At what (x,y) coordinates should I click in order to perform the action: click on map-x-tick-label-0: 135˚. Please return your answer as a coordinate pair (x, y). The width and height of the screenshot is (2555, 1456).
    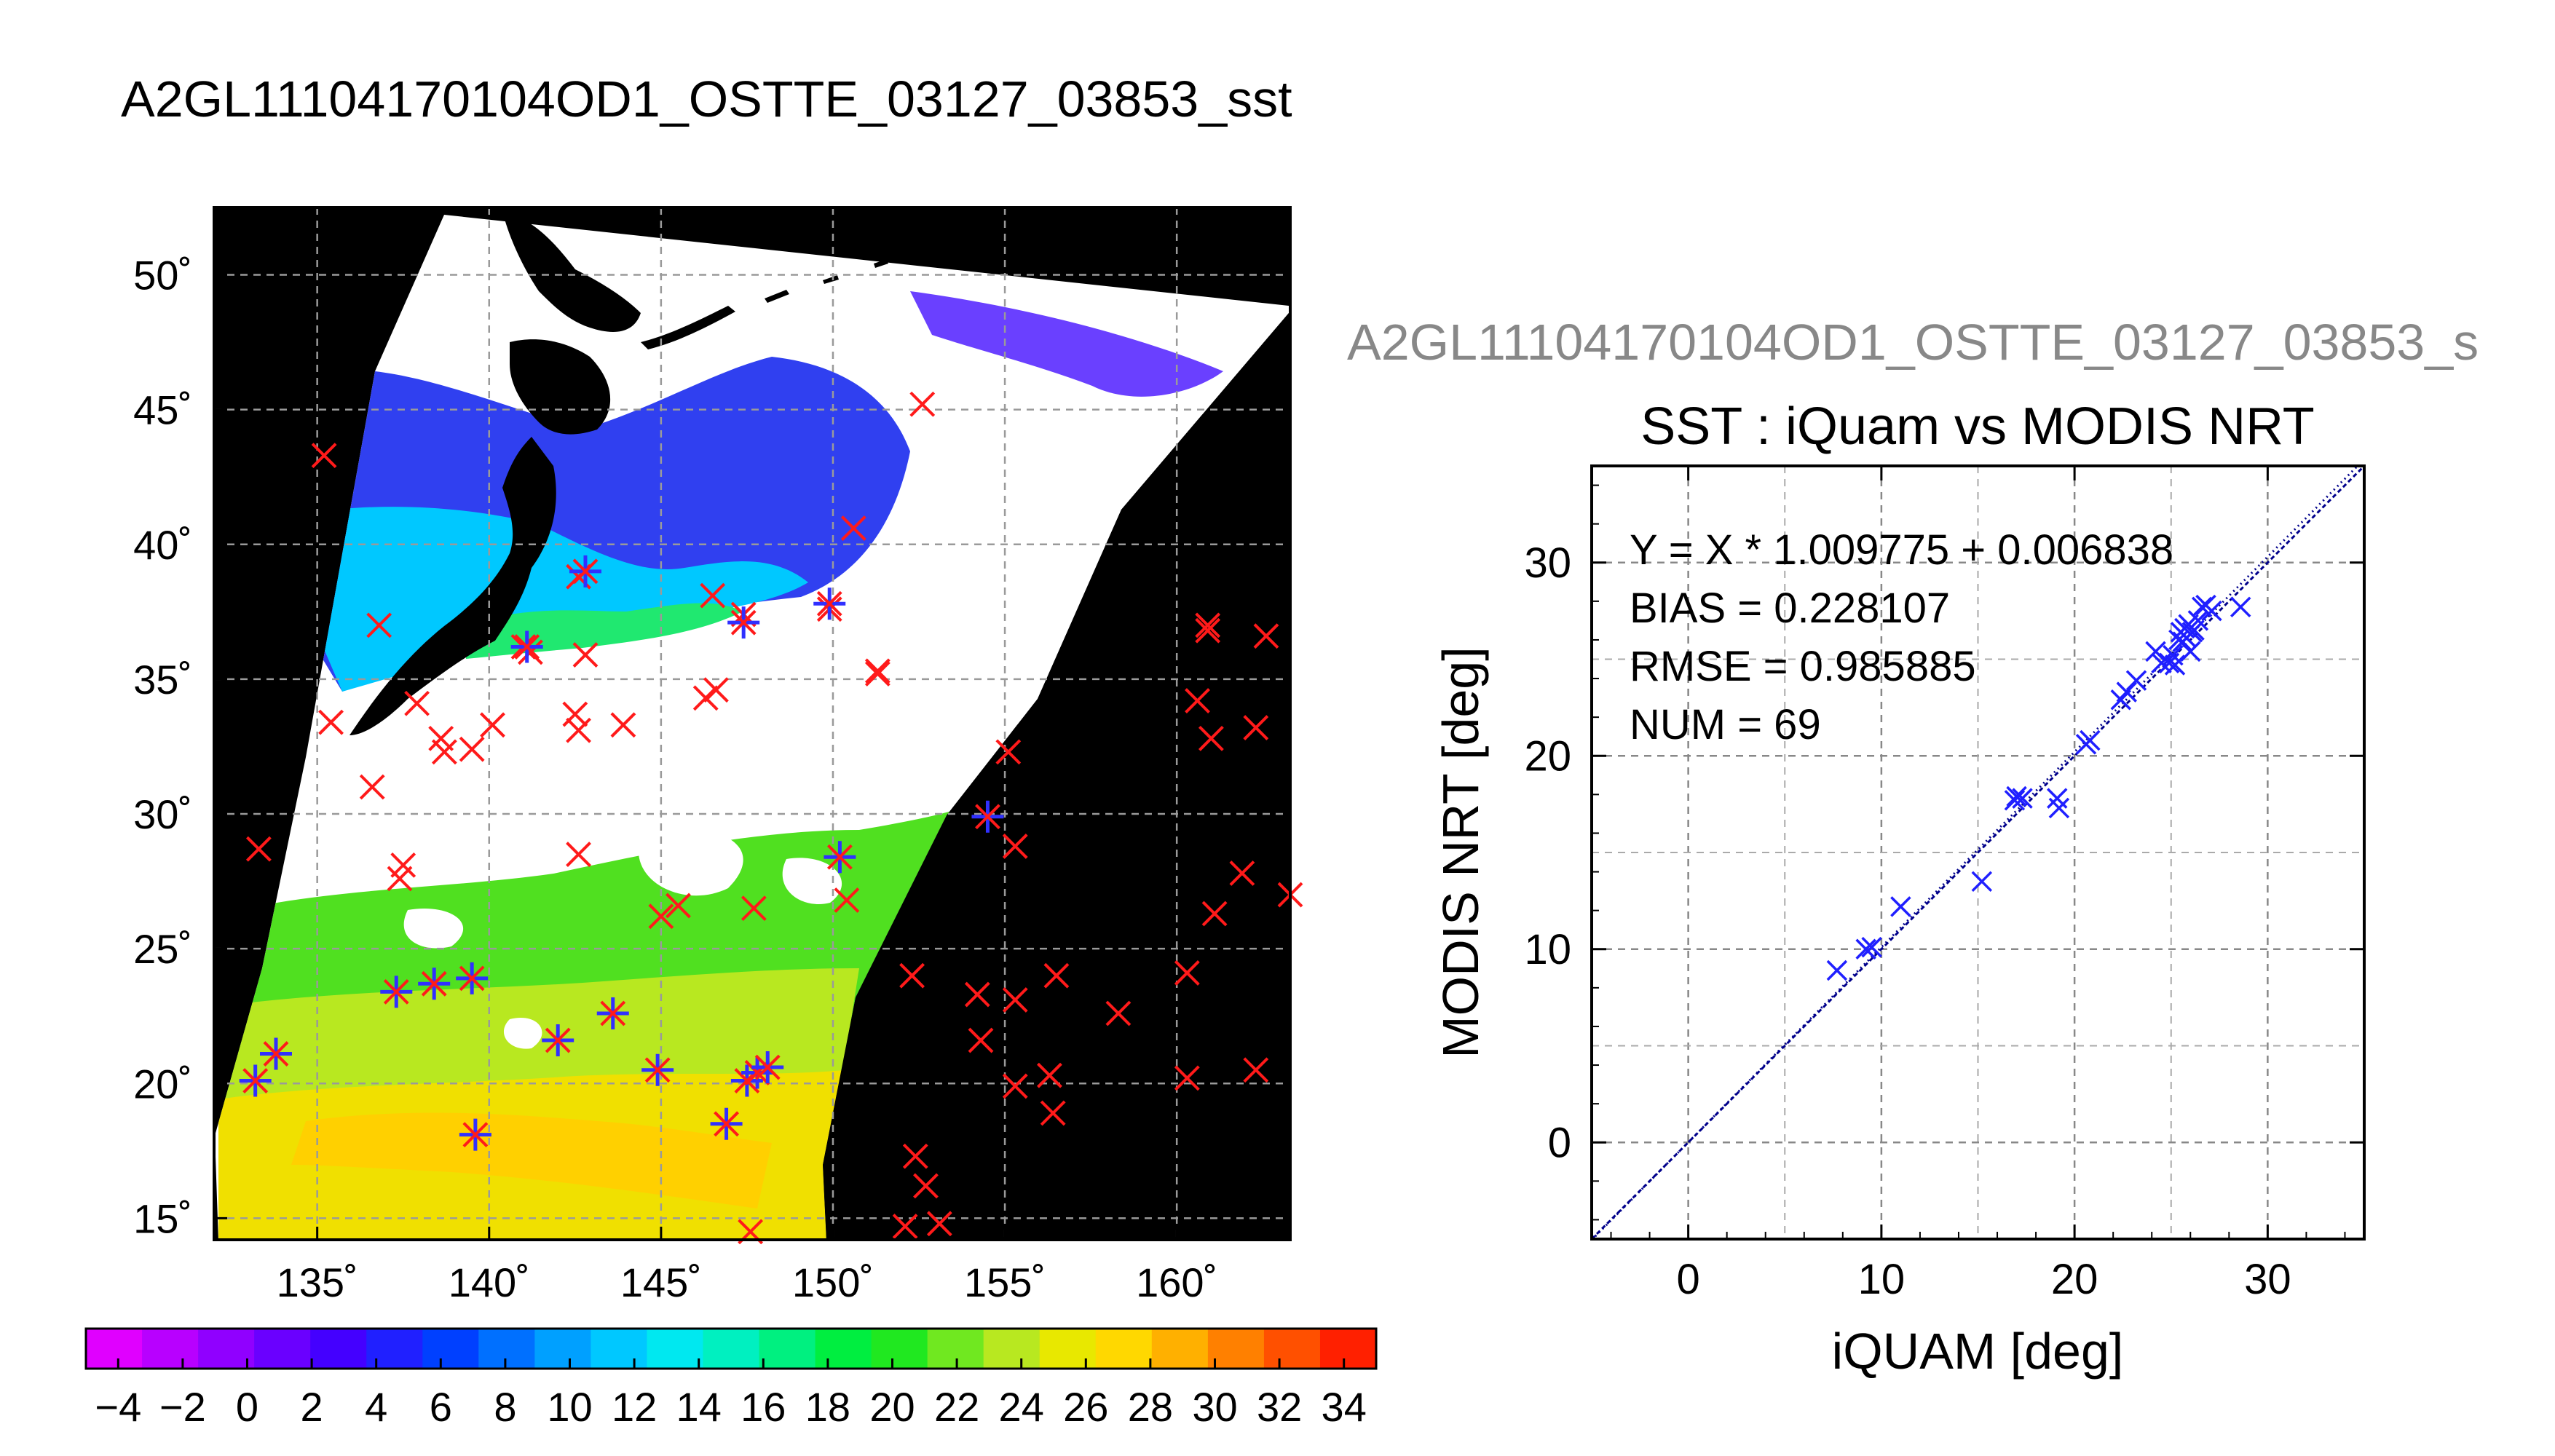
    Looking at the image, I should click on (317, 1282).